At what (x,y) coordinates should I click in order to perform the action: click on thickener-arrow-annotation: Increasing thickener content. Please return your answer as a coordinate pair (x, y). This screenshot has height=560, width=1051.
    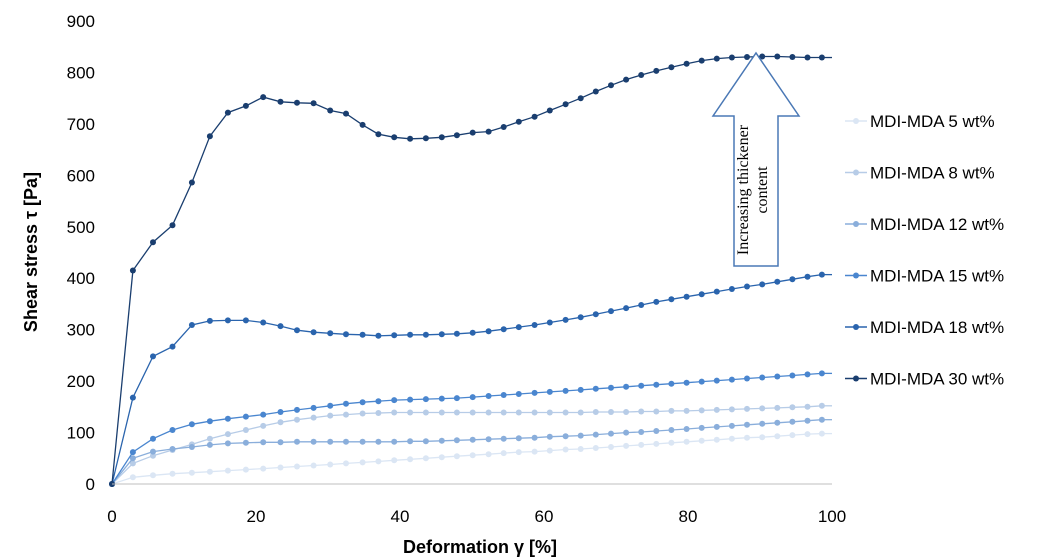
    Looking at the image, I should click on (756, 159).